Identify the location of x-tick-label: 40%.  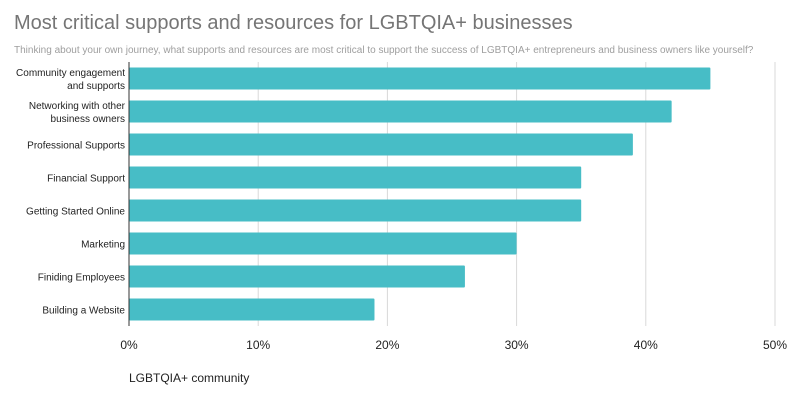
(646, 345).